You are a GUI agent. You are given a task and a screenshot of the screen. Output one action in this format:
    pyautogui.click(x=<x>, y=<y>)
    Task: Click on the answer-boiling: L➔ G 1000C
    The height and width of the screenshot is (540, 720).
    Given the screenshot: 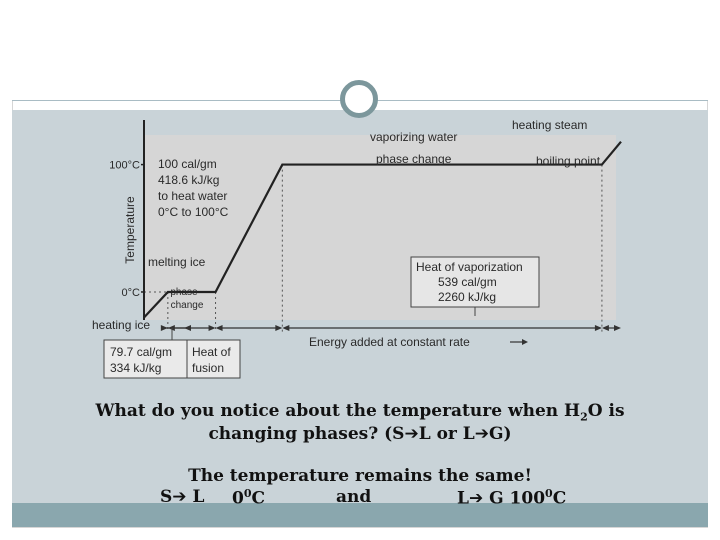 What is the action you would take?
    pyautogui.click(x=511, y=498)
    